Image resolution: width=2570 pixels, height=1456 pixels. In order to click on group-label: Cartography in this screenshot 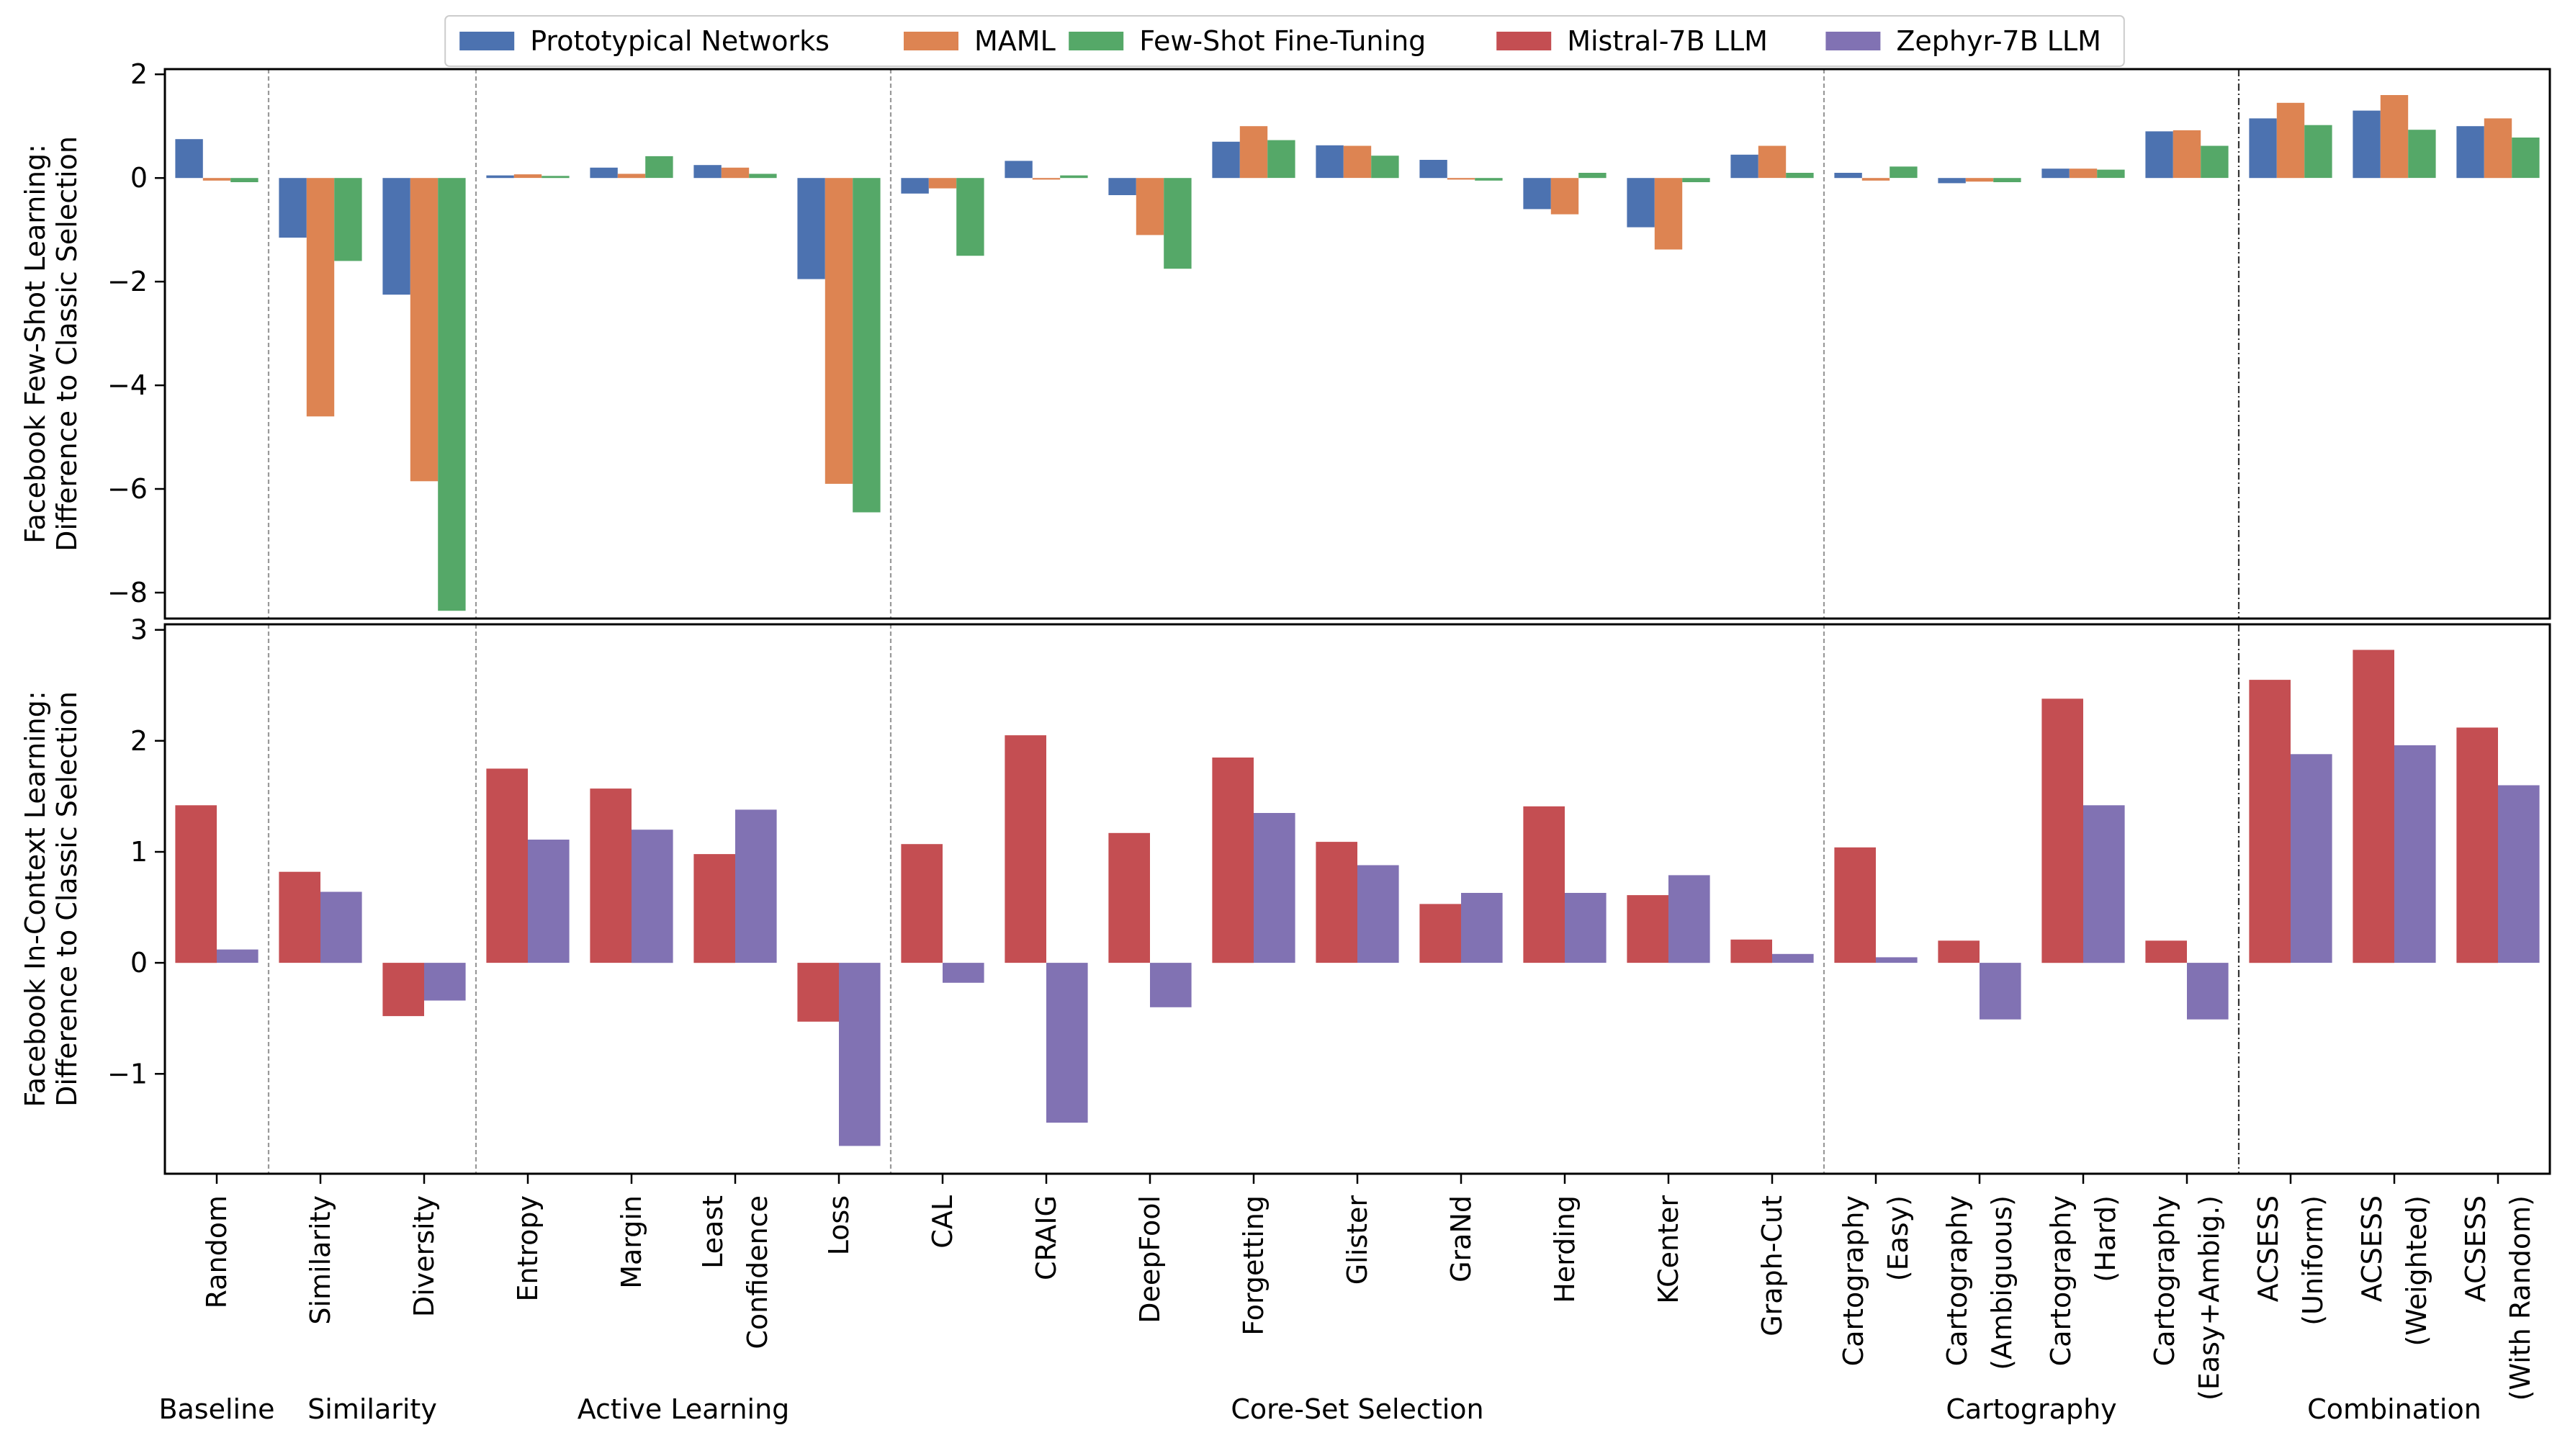, I will do `click(2031, 1409)`.